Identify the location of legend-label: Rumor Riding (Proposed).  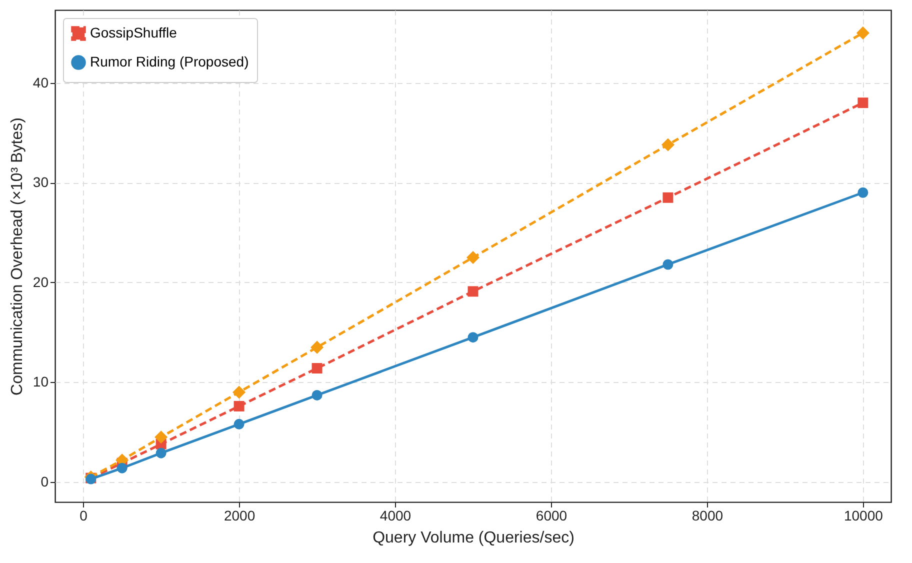
(169, 62).